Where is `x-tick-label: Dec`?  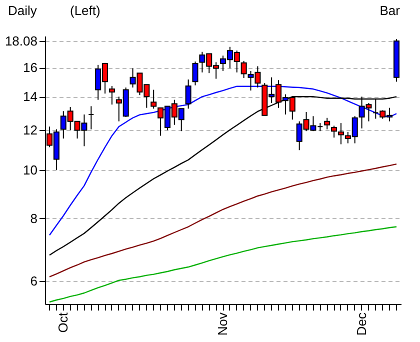
x-tick-label: Dec is located at coordinates (361, 324).